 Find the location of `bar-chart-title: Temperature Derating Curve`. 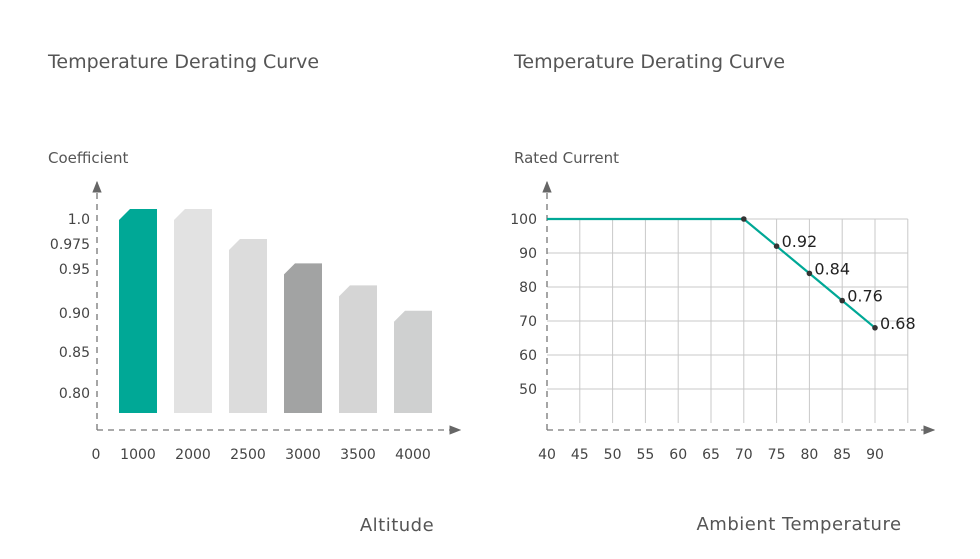

bar-chart-title: Temperature Derating Curve is located at coordinates (183, 62).